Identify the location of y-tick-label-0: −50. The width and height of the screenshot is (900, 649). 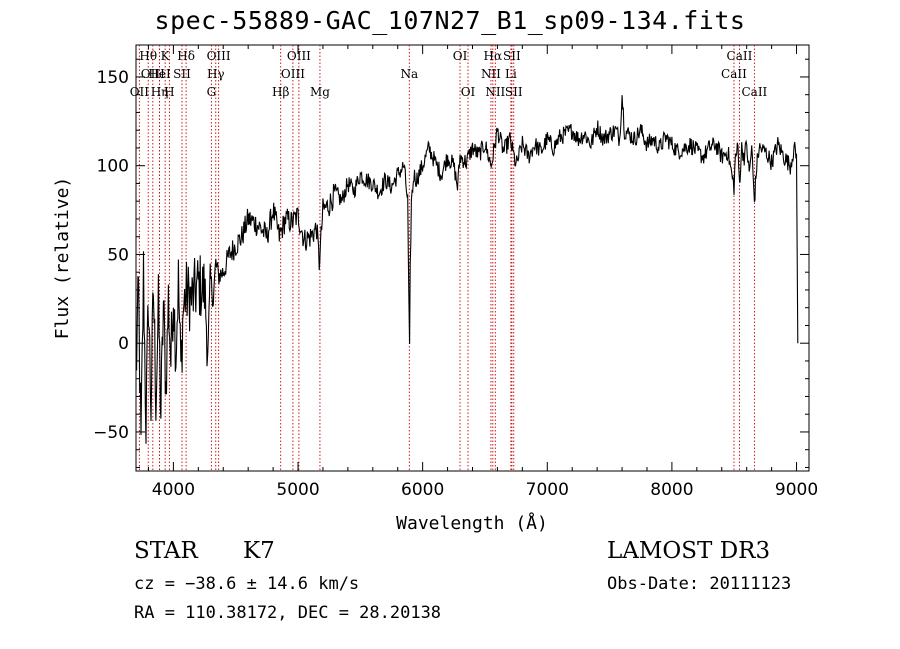
(111, 433).